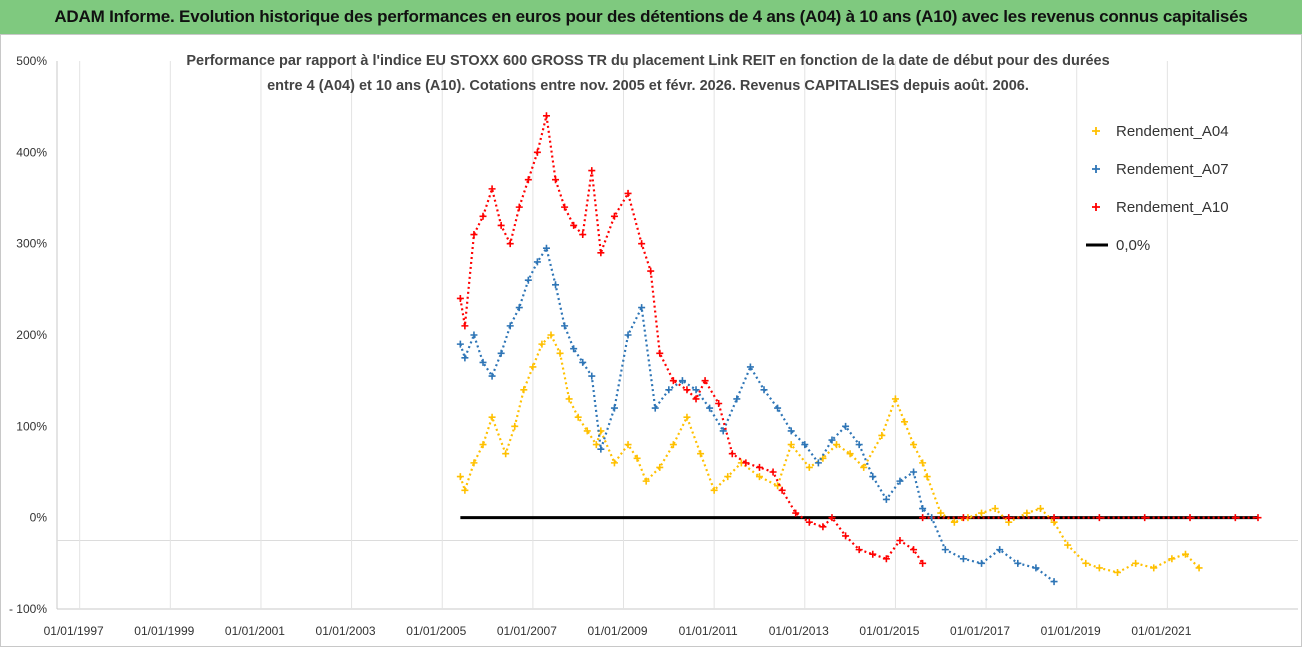 The height and width of the screenshot is (647, 1302). I want to click on legend-marker-a04, so click(1096, 131).